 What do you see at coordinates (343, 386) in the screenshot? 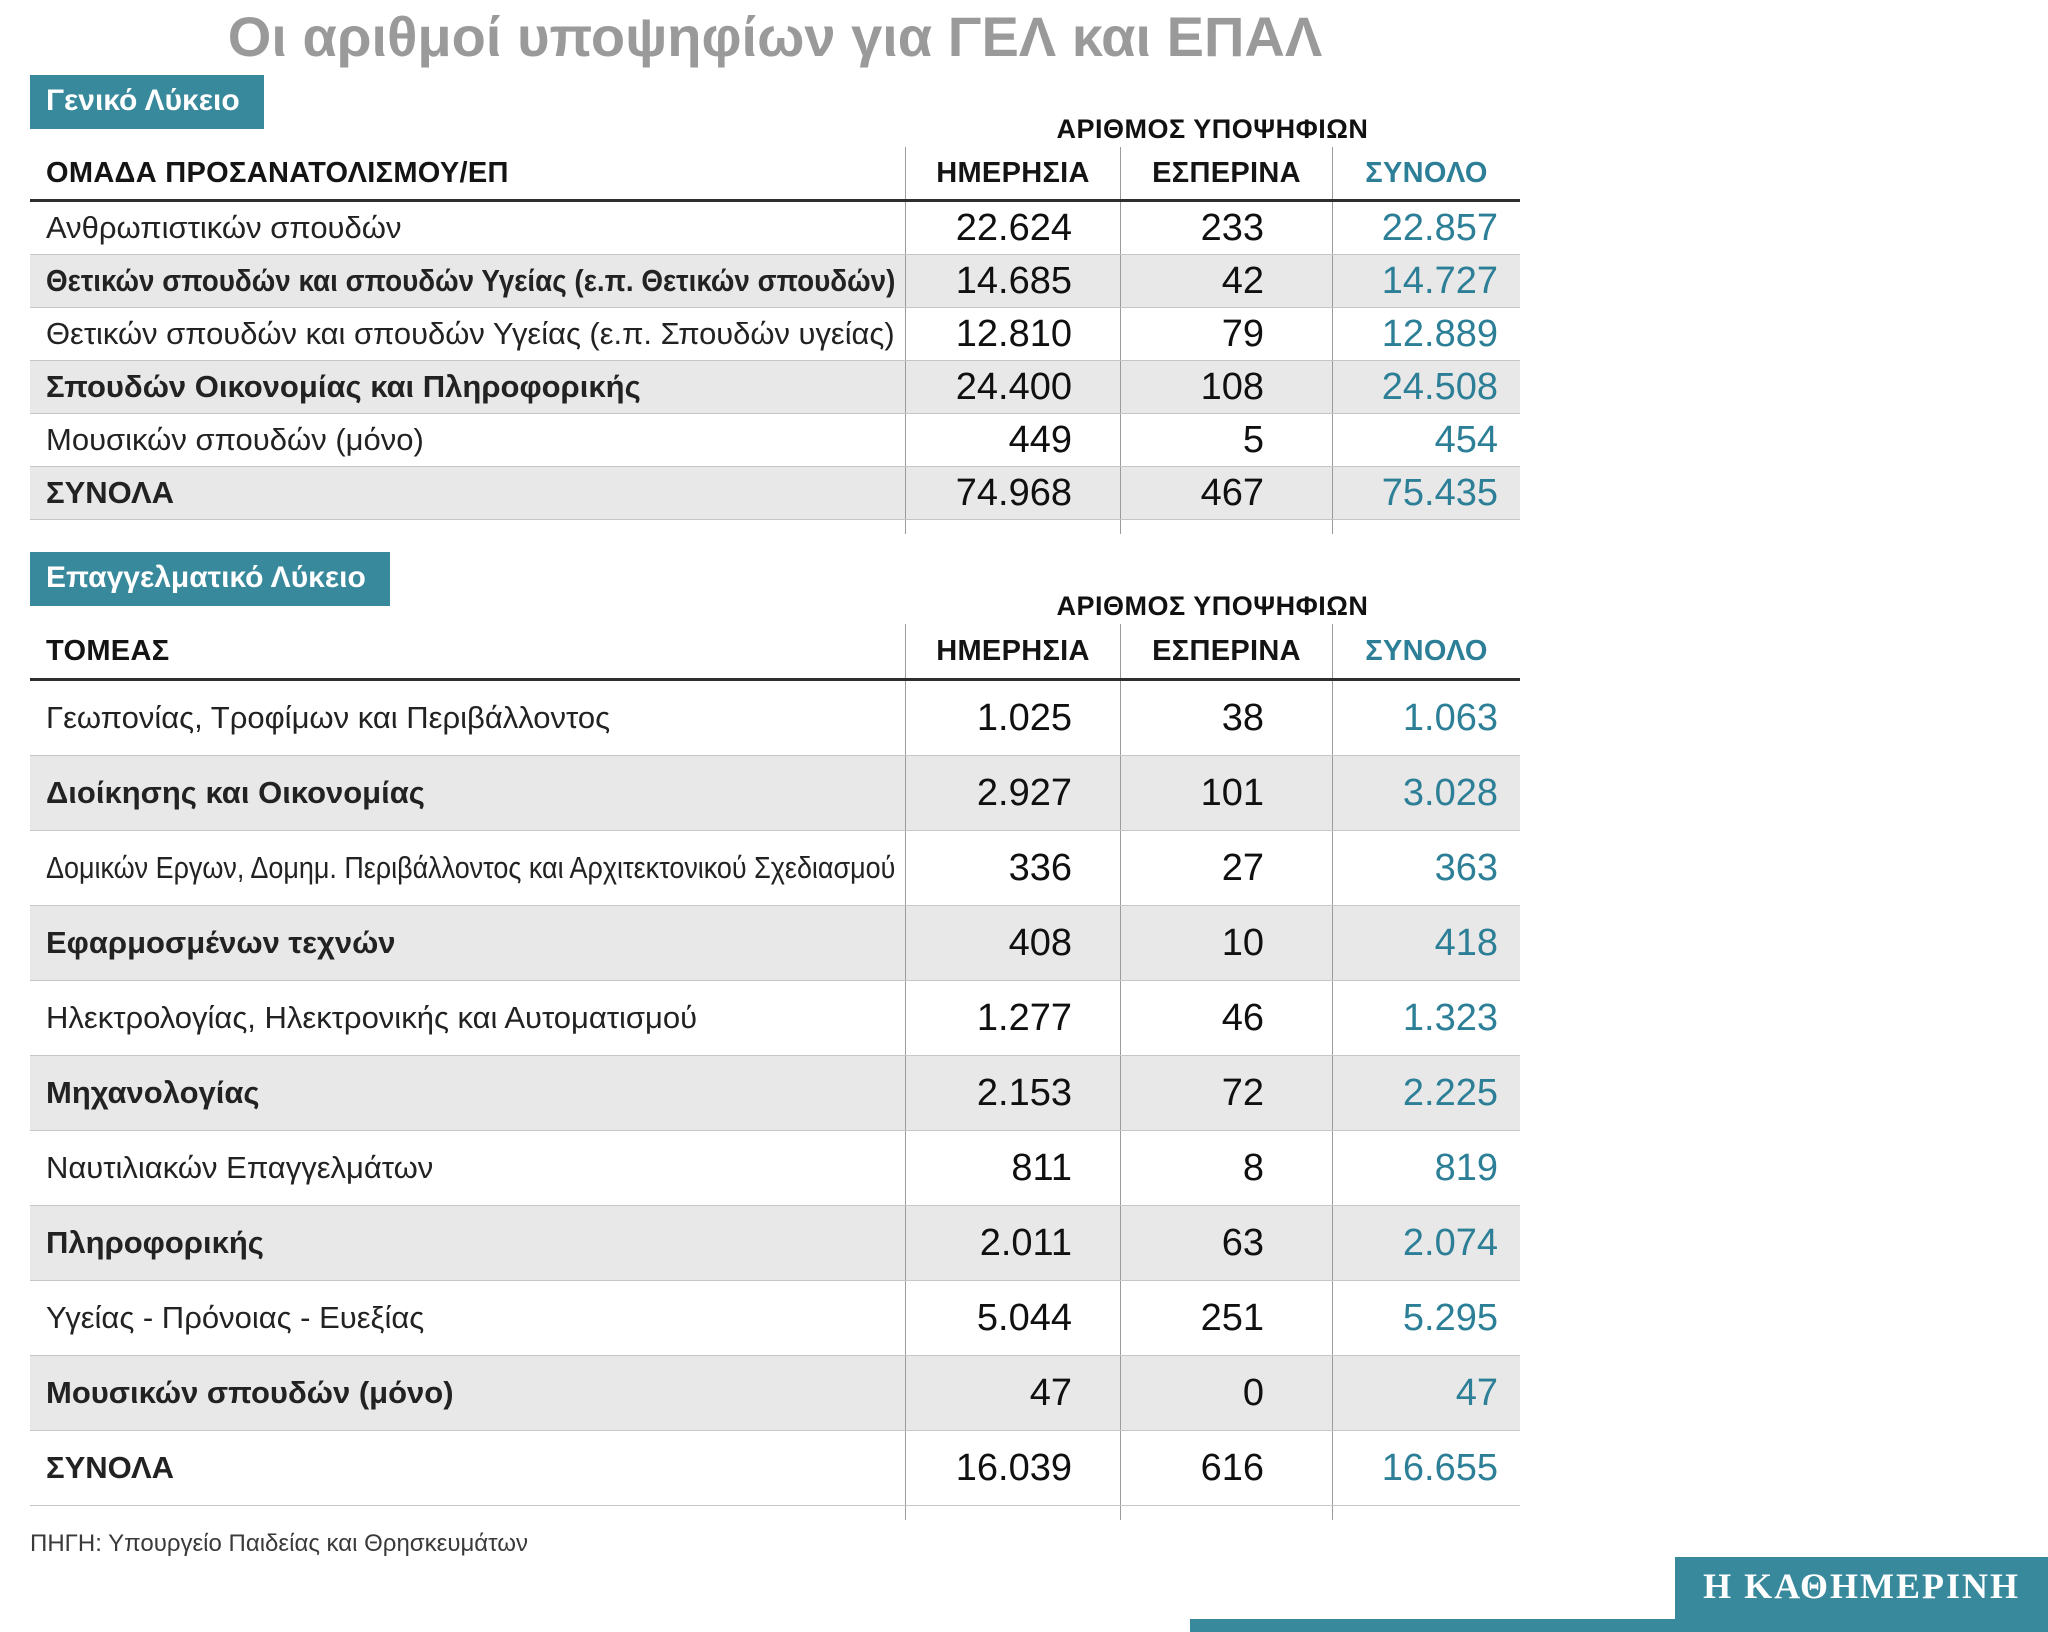
I see `row-label-text: Σπουδών Οικονομίας και Πληροφορικής` at bounding box center [343, 386].